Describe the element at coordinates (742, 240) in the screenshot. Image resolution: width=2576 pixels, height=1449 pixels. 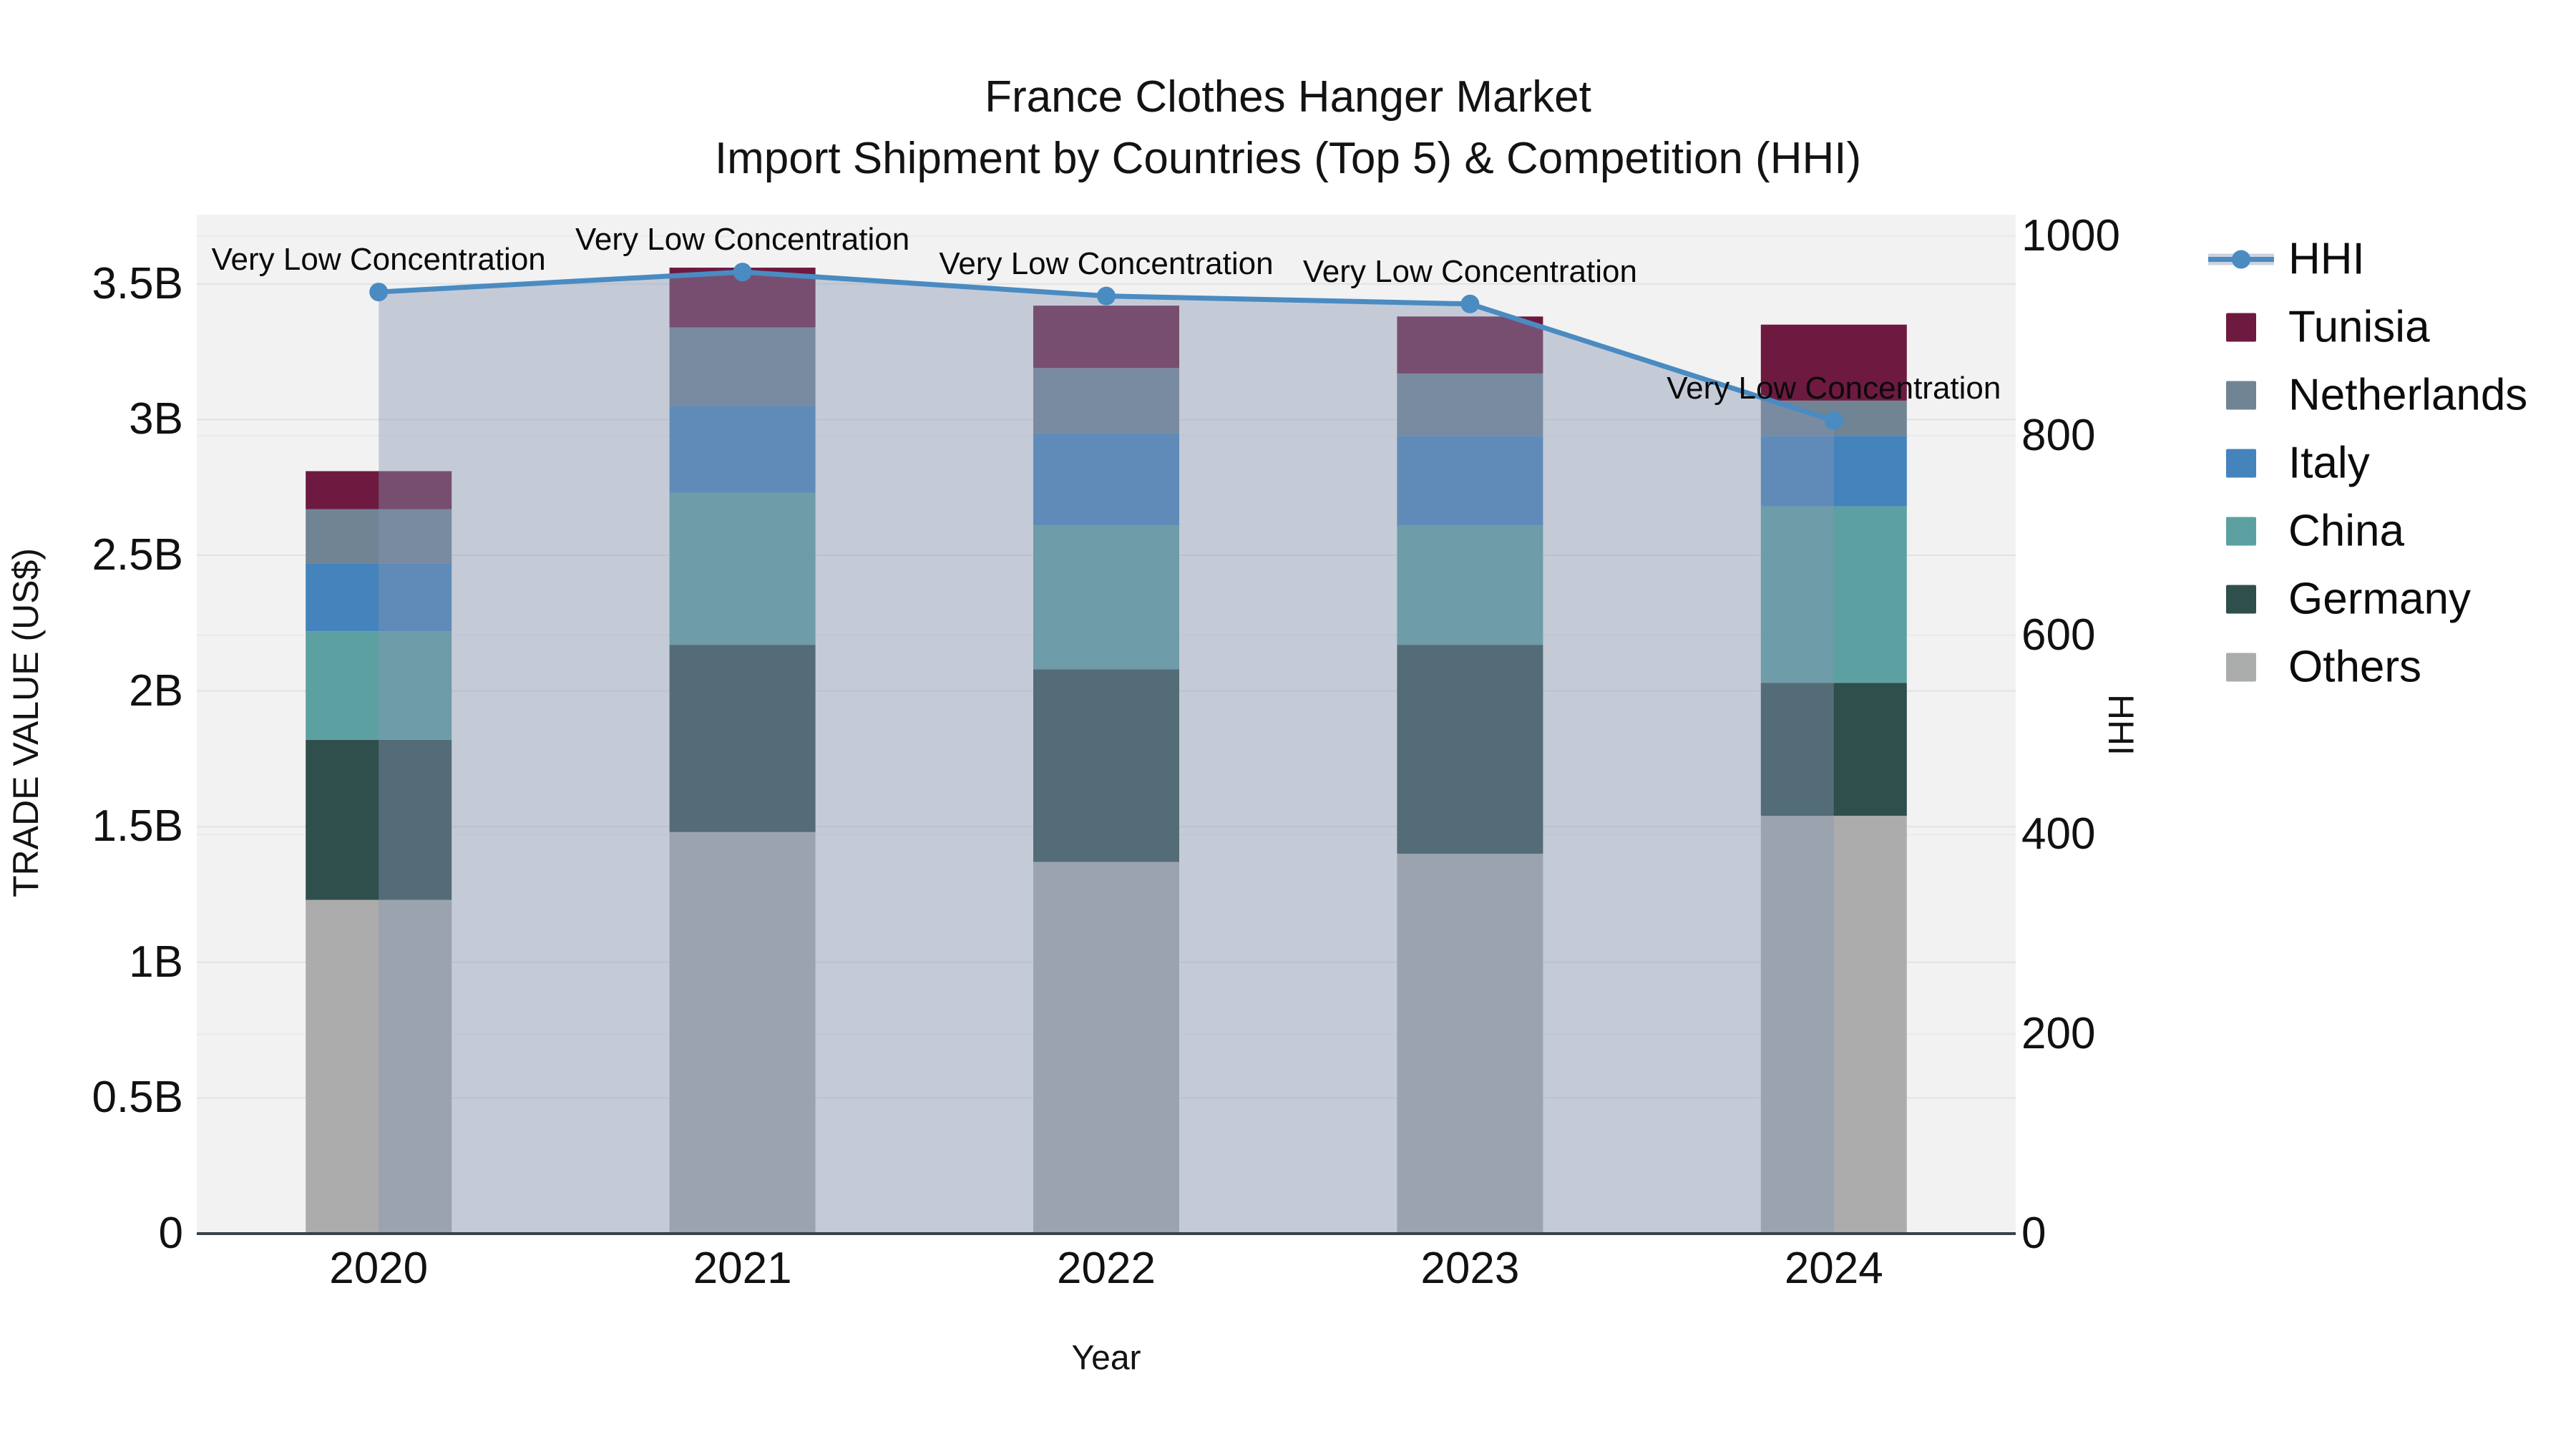
I see `annotation-2021: Very Low Concentration` at that location.